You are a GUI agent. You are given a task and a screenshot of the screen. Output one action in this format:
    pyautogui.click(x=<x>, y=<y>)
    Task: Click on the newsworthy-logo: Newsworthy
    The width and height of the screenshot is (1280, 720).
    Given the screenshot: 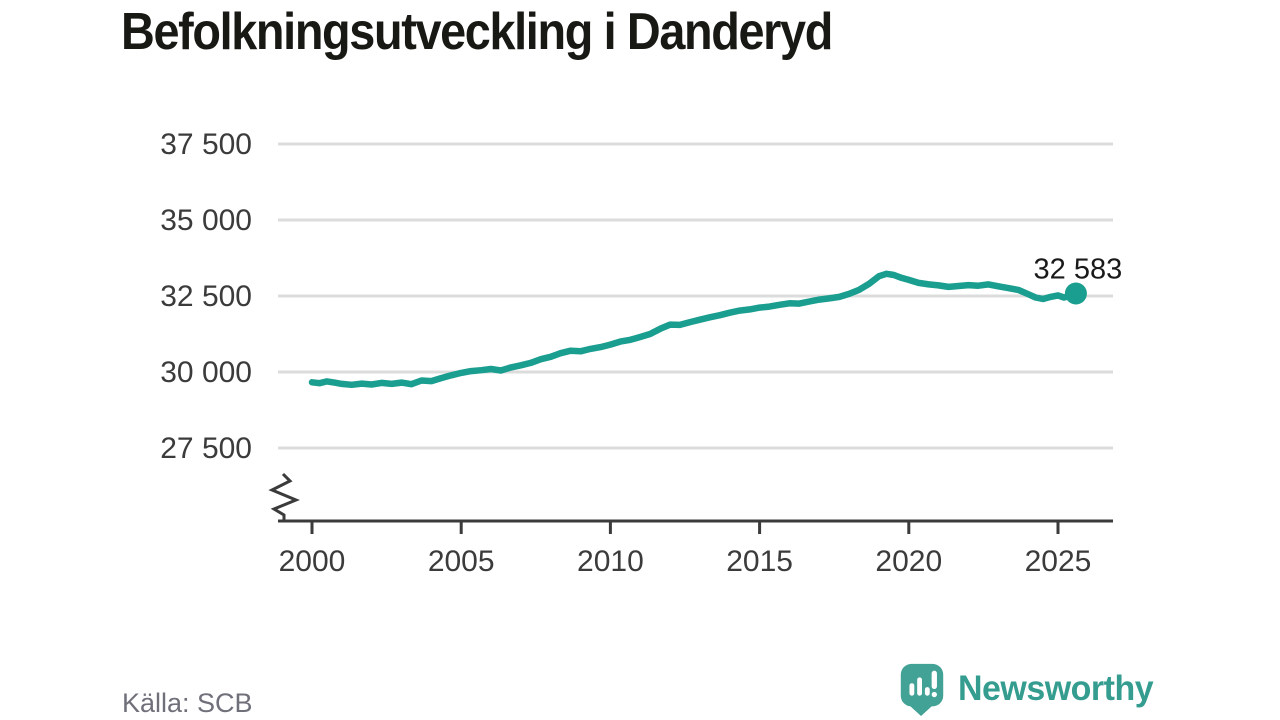 What is the action you would take?
    pyautogui.click(x=1028, y=689)
    